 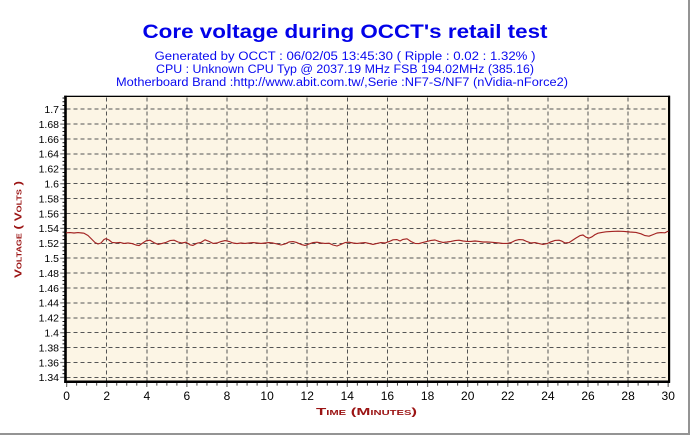 What do you see at coordinates (468, 396) in the screenshot?
I see `svg-text: 20` at bounding box center [468, 396].